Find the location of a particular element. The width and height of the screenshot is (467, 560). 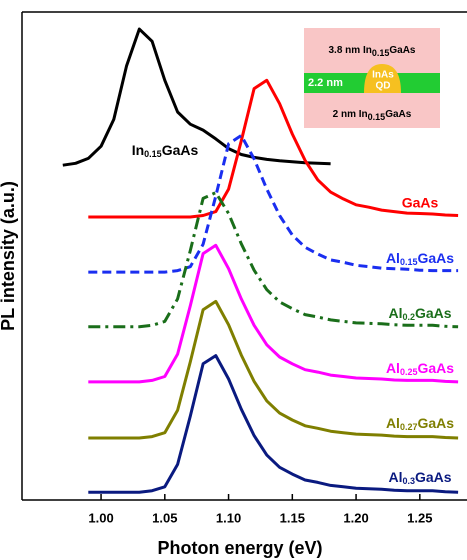

x-tick-label: 1.20 is located at coordinates (355, 517).